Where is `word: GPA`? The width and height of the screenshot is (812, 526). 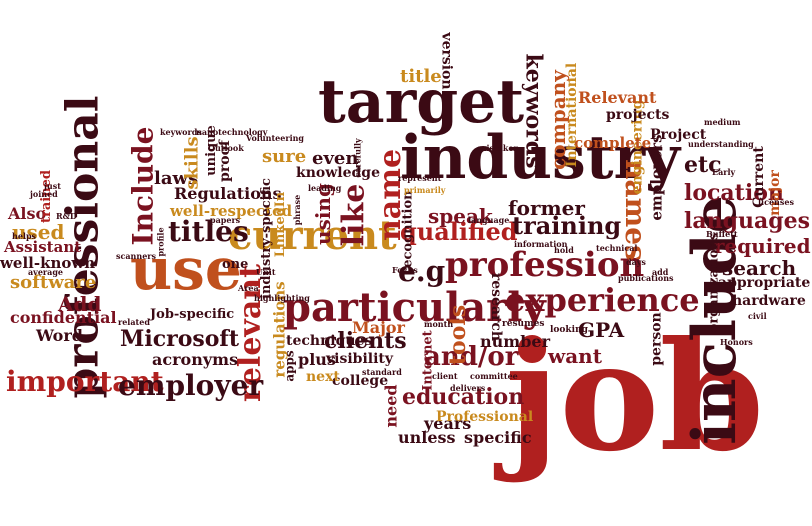 word: GPA is located at coordinates (601, 330).